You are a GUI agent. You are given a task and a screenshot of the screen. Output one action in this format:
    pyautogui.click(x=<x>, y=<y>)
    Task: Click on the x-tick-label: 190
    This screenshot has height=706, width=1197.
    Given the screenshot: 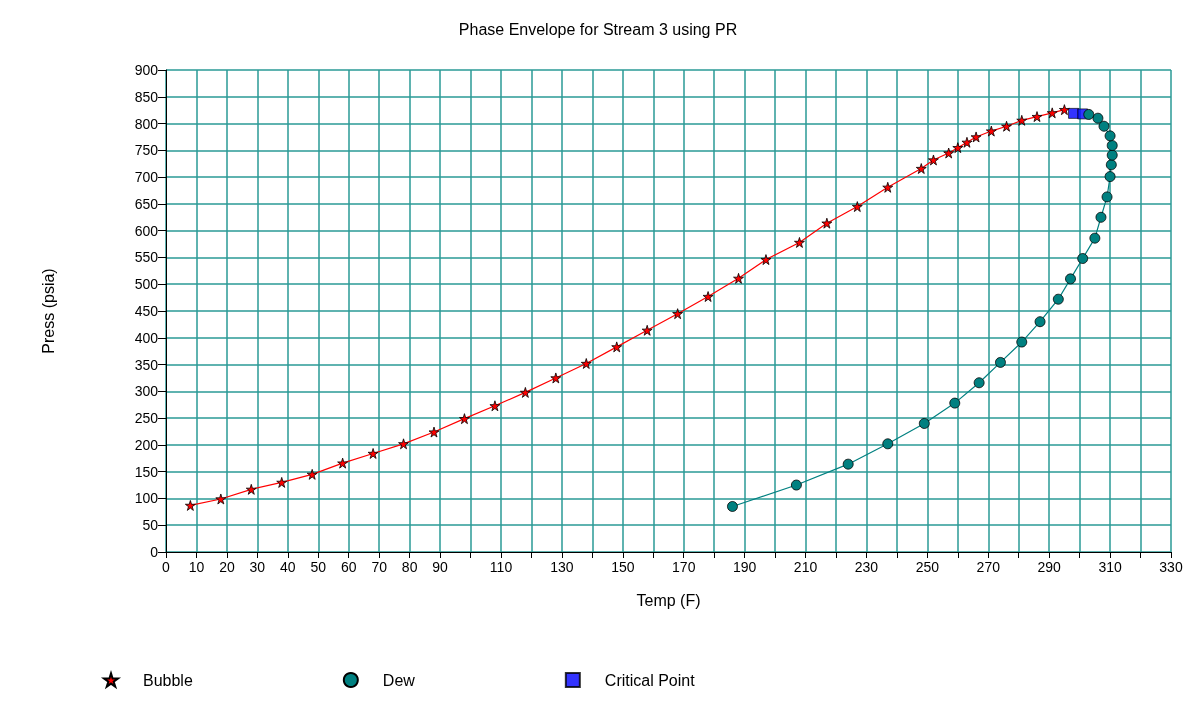 What is the action you would take?
    pyautogui.click(x=744, y=567)
    